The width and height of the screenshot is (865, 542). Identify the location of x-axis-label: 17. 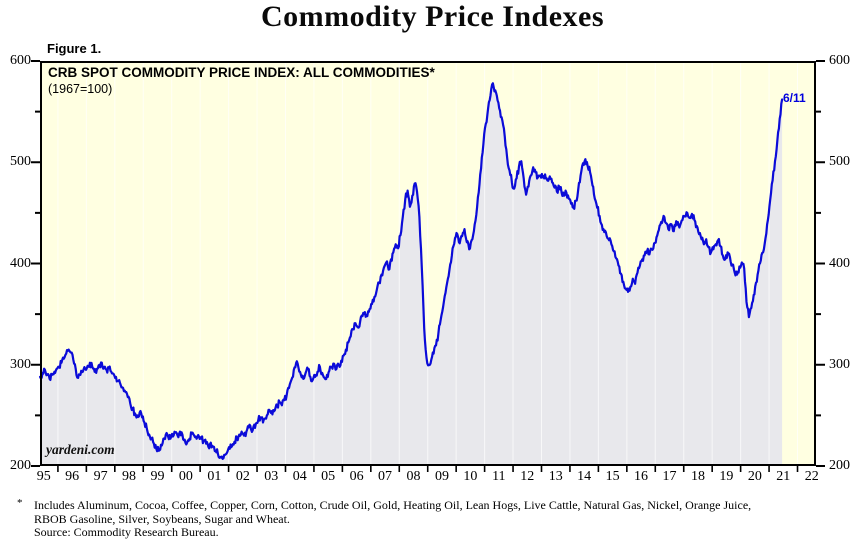
(669, 476).